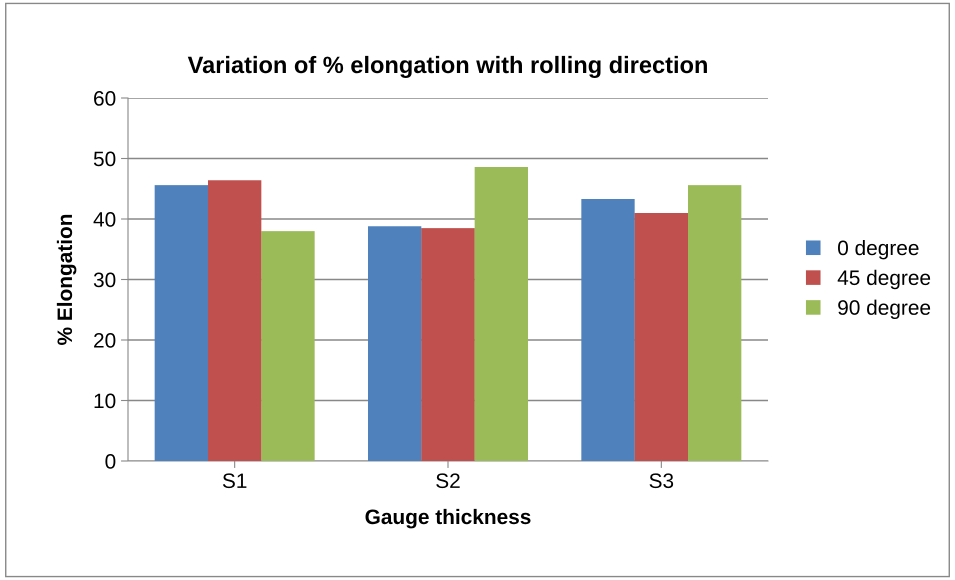 This screenshot has width=955, height=580. Describe the element at coordinates (105, 280) in the screenshot. I see `y-tick-label: 30` at that location.